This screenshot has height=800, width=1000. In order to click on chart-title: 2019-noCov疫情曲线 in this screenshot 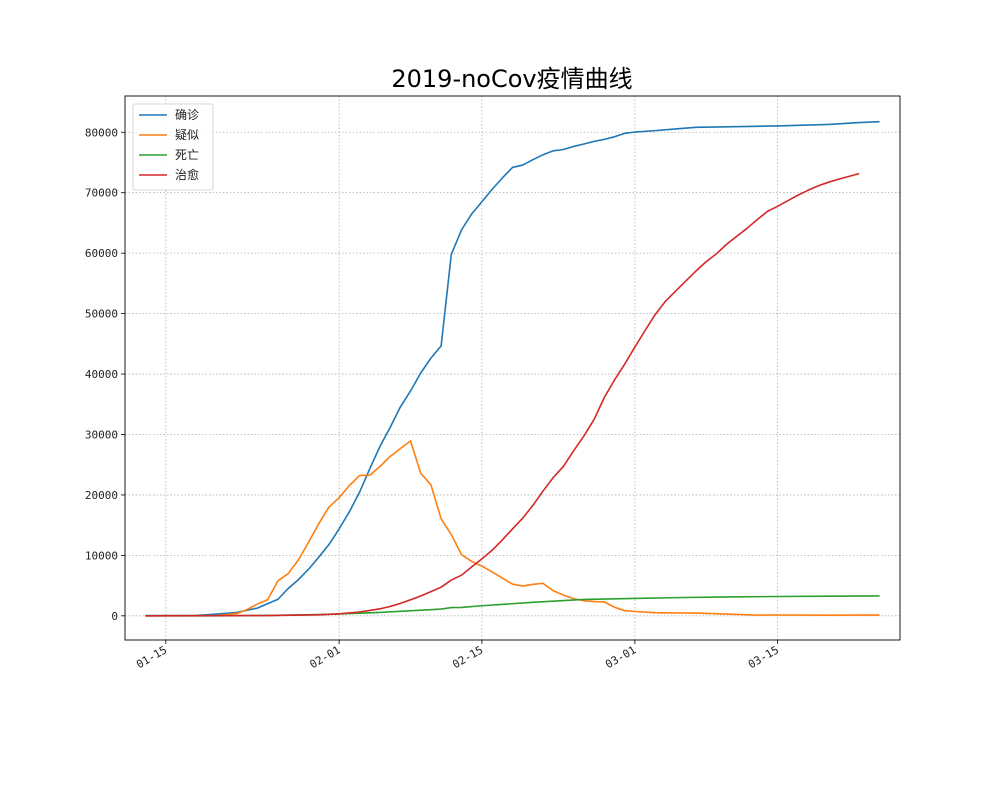, I will do `click(511, 79)`.